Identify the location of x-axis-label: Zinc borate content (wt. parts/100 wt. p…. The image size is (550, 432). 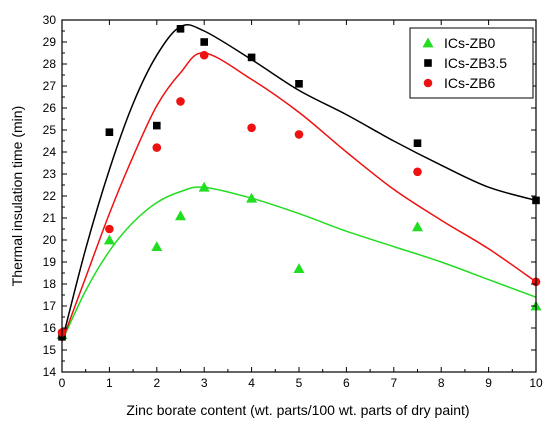
(297, 410).